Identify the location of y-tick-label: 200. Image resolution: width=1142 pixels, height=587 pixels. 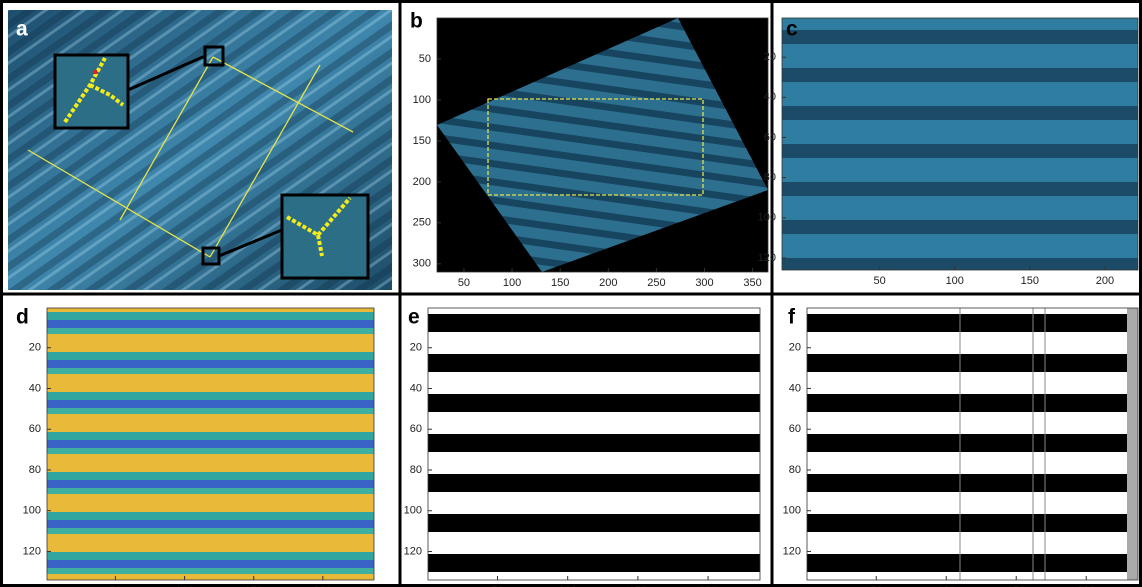
(422, 182).